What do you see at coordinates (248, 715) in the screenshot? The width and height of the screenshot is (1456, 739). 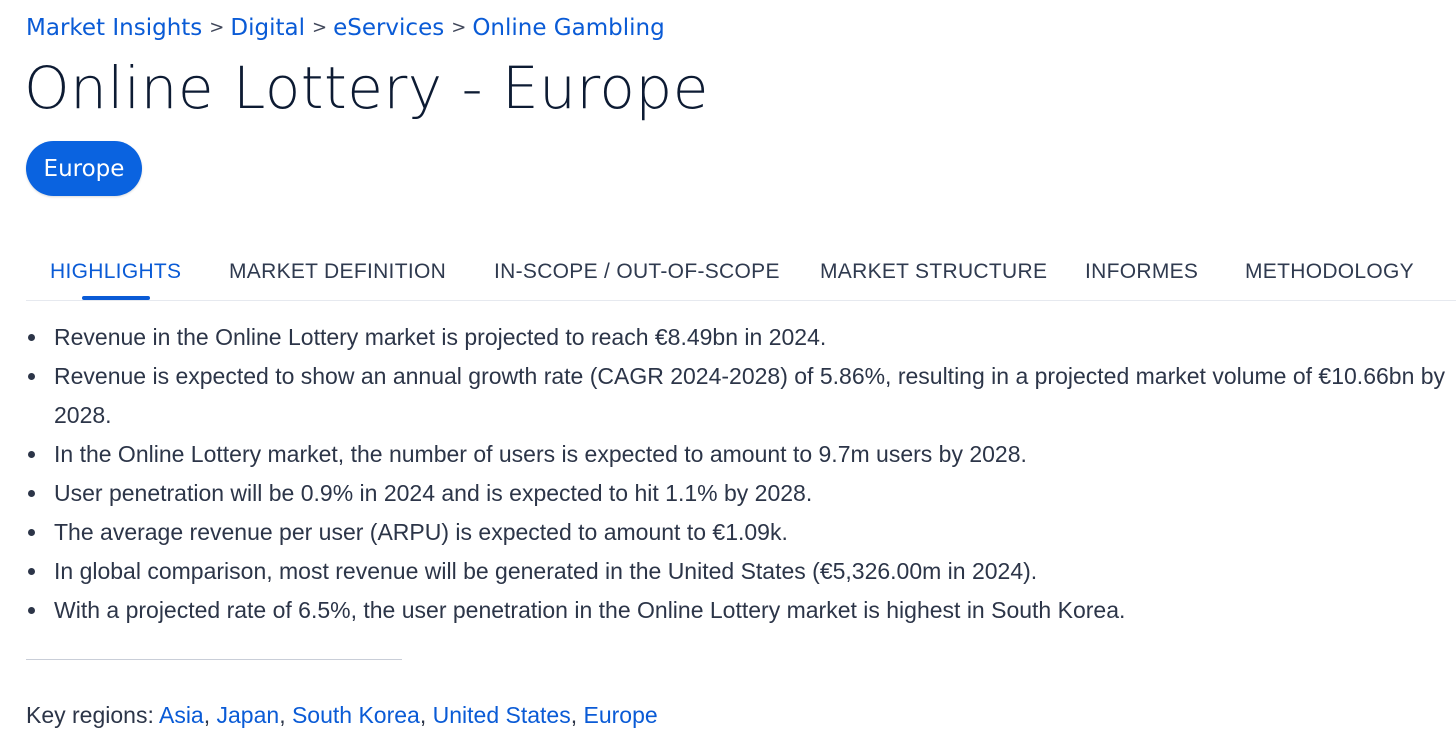 I see `key-region-link-japan: Japan` at bounding box center [248, 715].